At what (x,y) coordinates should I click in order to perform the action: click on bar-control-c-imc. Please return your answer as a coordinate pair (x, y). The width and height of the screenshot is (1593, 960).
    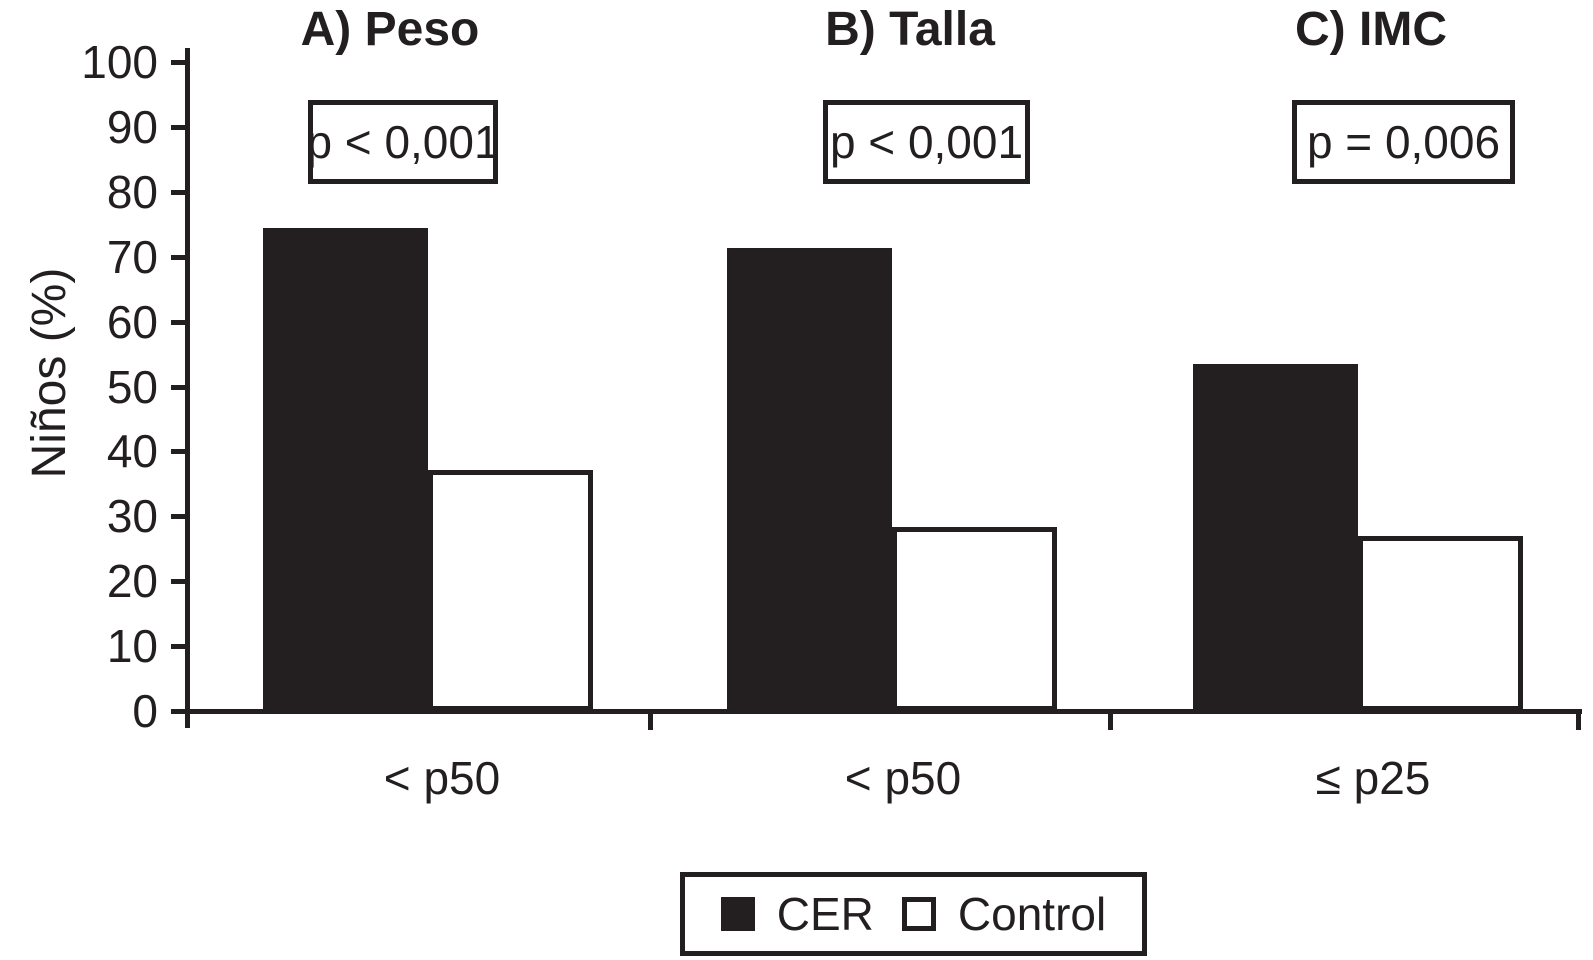
    Looking at the image, I should click on (1440, 623).